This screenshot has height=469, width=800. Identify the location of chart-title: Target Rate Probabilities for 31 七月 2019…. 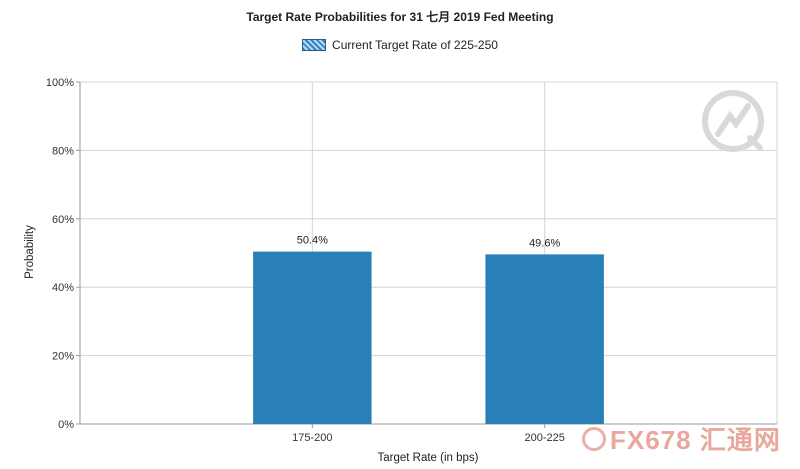
(400, 17).